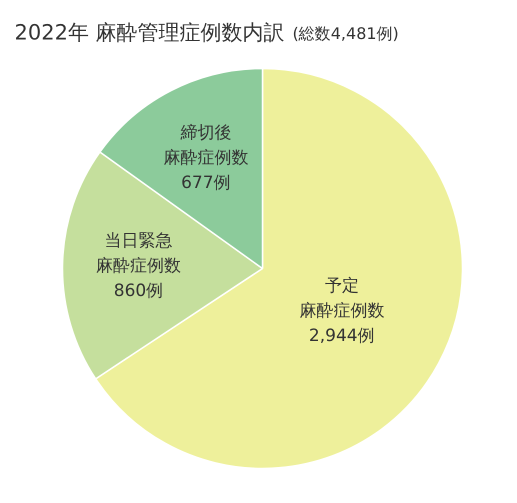 This screenshot has width=517, height=503. What do you see at coordinates (206, 183) in the screenshot?
I see `data-label: 677例` at bounding box center [206, 183].